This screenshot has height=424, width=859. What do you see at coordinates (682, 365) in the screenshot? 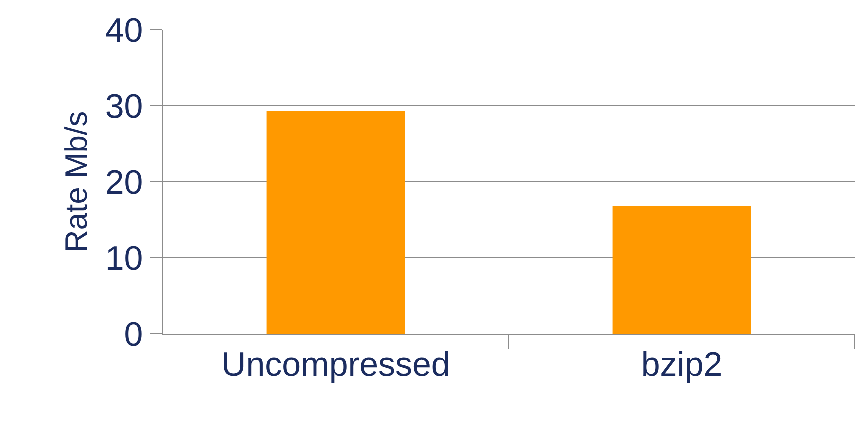
I see `x-tick-label: bzip2` at bounding box center [682, 365].